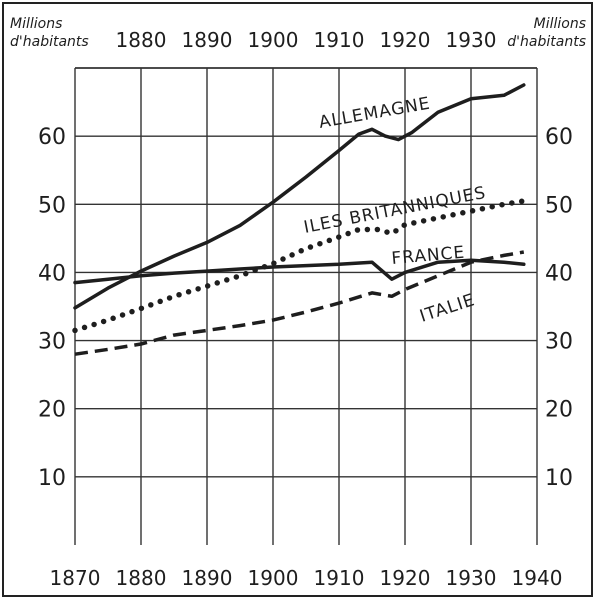 This screenshot has height=599, width=595. I want to click on x-tick-label-top: 1890, so click(207, 40).